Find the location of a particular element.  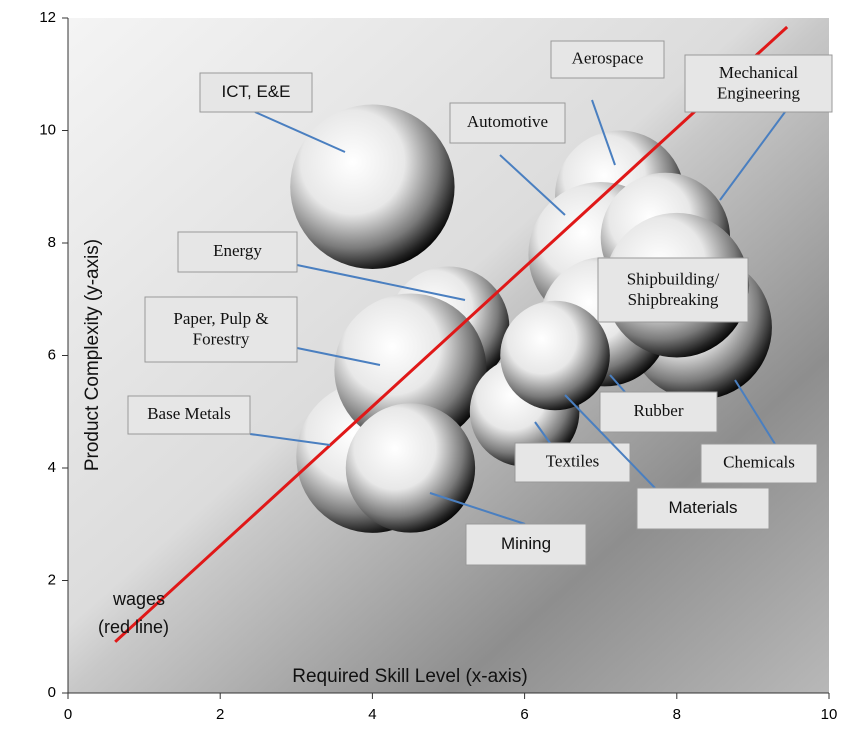

bubble-label: Aerospace is located at coordinates (608, 57).